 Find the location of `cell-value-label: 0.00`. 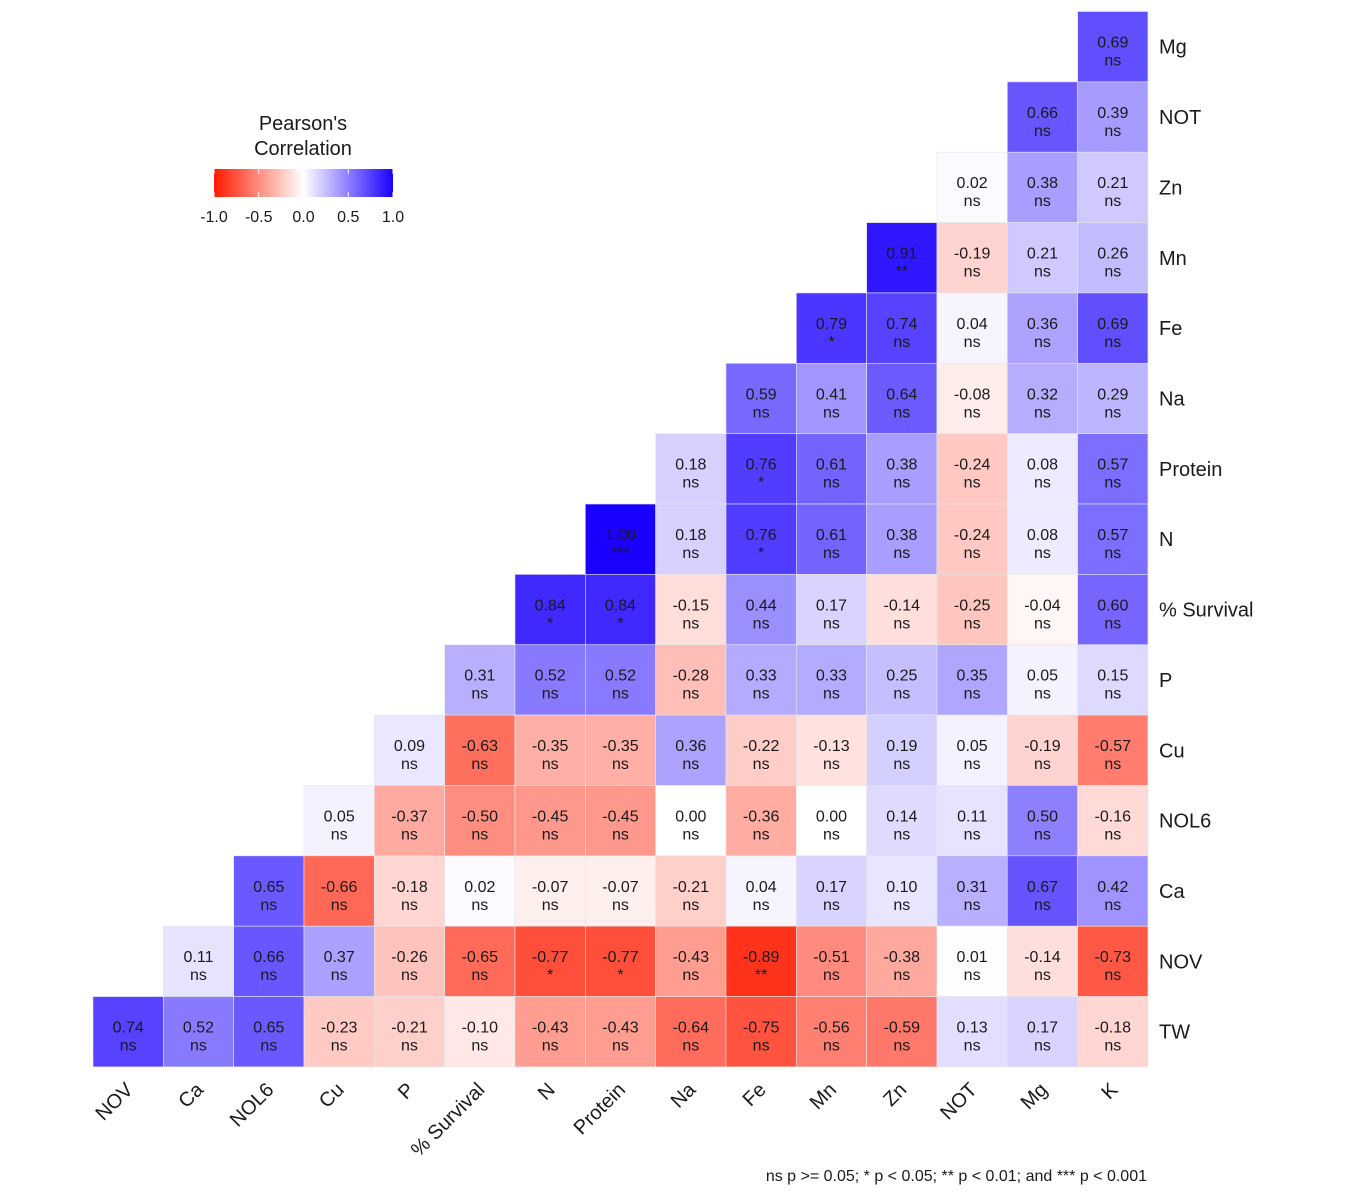

cell-value-label: 0.00 is located at coordinates (831, 816).